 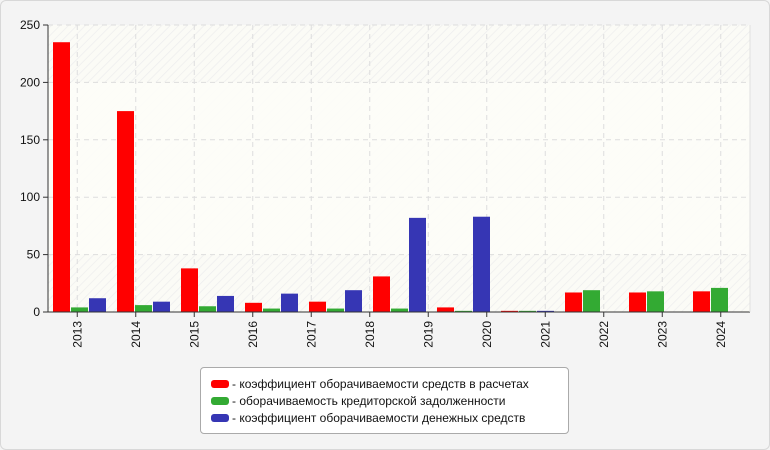 I want to click on x-tick-label: 2021, so click(x=545, y=334).